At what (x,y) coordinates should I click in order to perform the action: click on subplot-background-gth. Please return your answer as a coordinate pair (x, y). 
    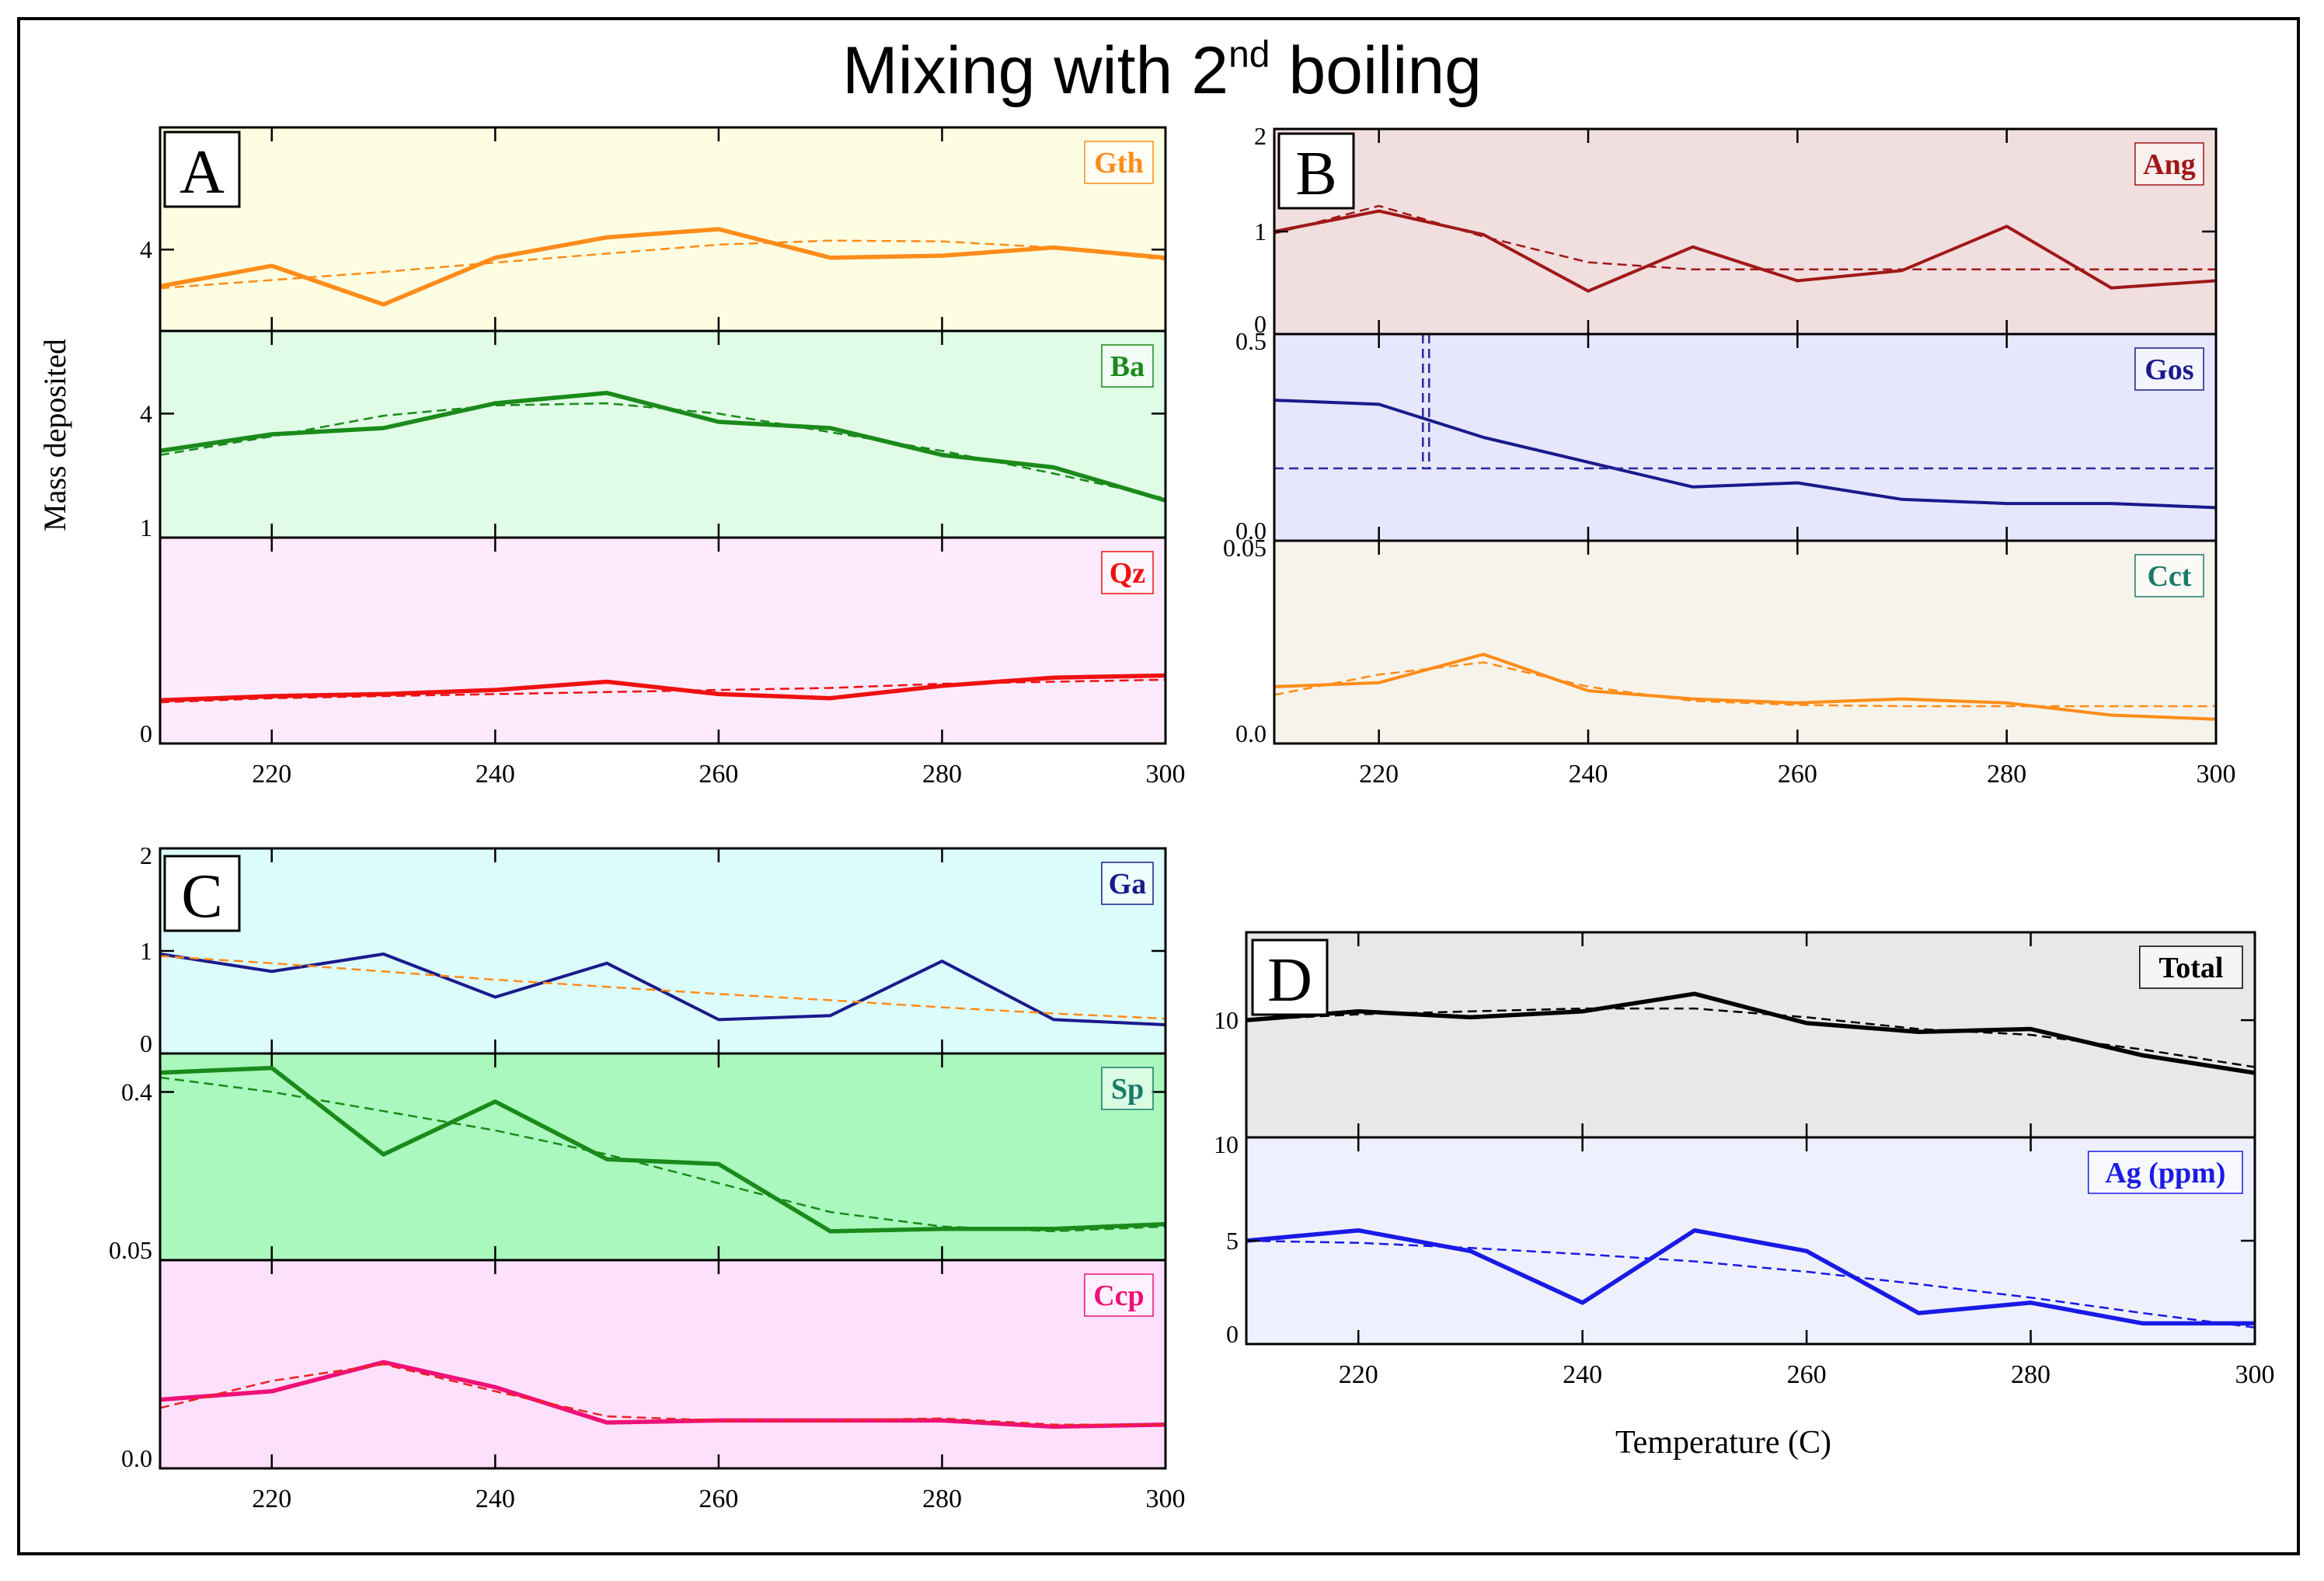
    Looking at the image, I should click on (663, 229).